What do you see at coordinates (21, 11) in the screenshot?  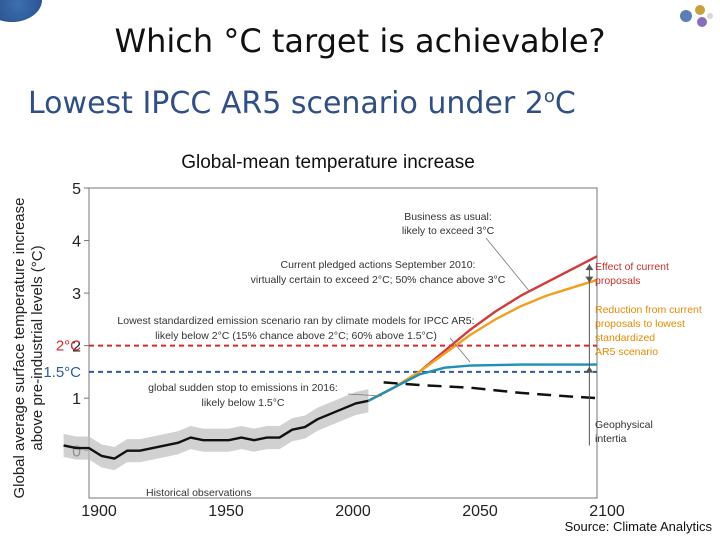 I see `logo-icon` at bounding box center [21, 11].